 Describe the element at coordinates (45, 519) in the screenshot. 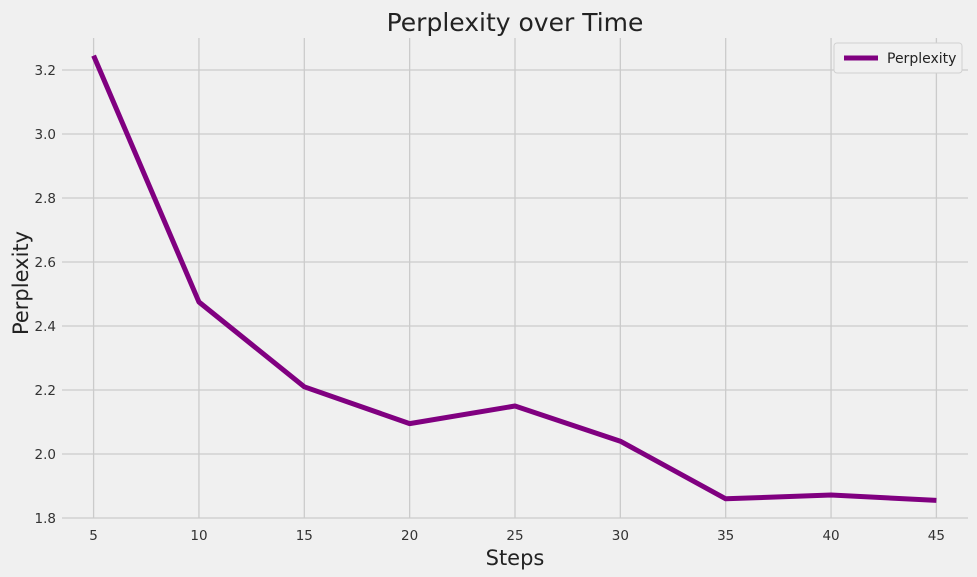

I see `y-tick-label: 1.8` at that location.